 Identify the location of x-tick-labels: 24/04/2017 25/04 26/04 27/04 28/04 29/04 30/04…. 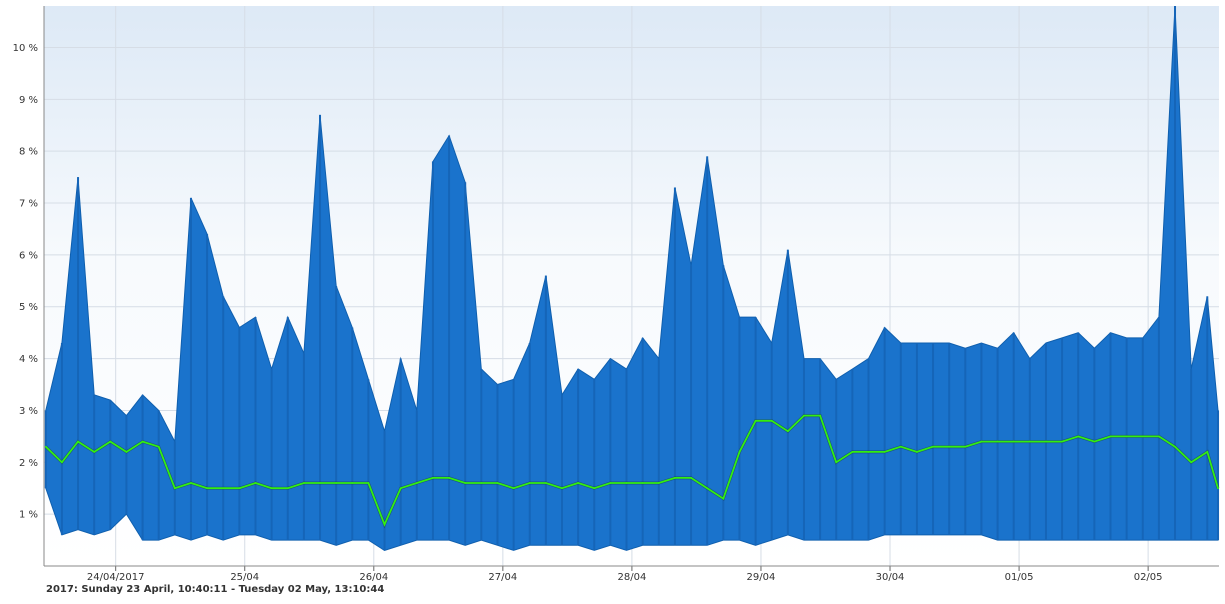
(625, 577).